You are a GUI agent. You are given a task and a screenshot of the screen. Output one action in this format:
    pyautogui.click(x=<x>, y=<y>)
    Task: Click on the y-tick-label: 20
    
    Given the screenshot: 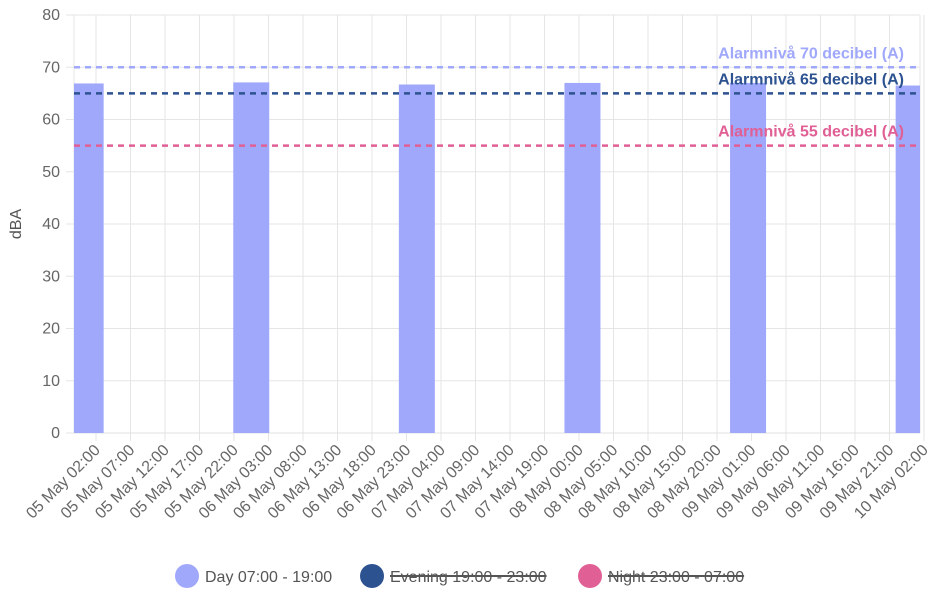 What is the action you would take?
    pyautogui.click(x=51, y=329)
    